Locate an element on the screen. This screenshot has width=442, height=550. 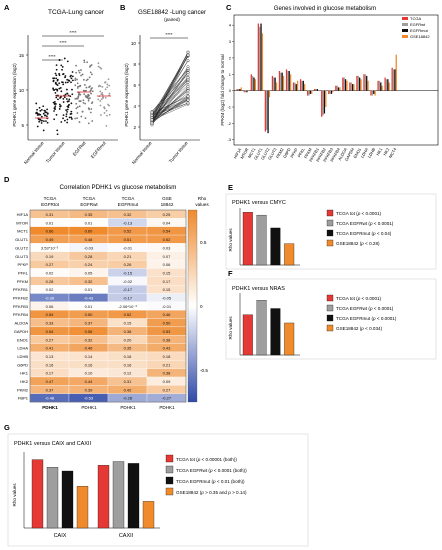
panel-d-col-header: TCGA is located at coordinates (51, 198).